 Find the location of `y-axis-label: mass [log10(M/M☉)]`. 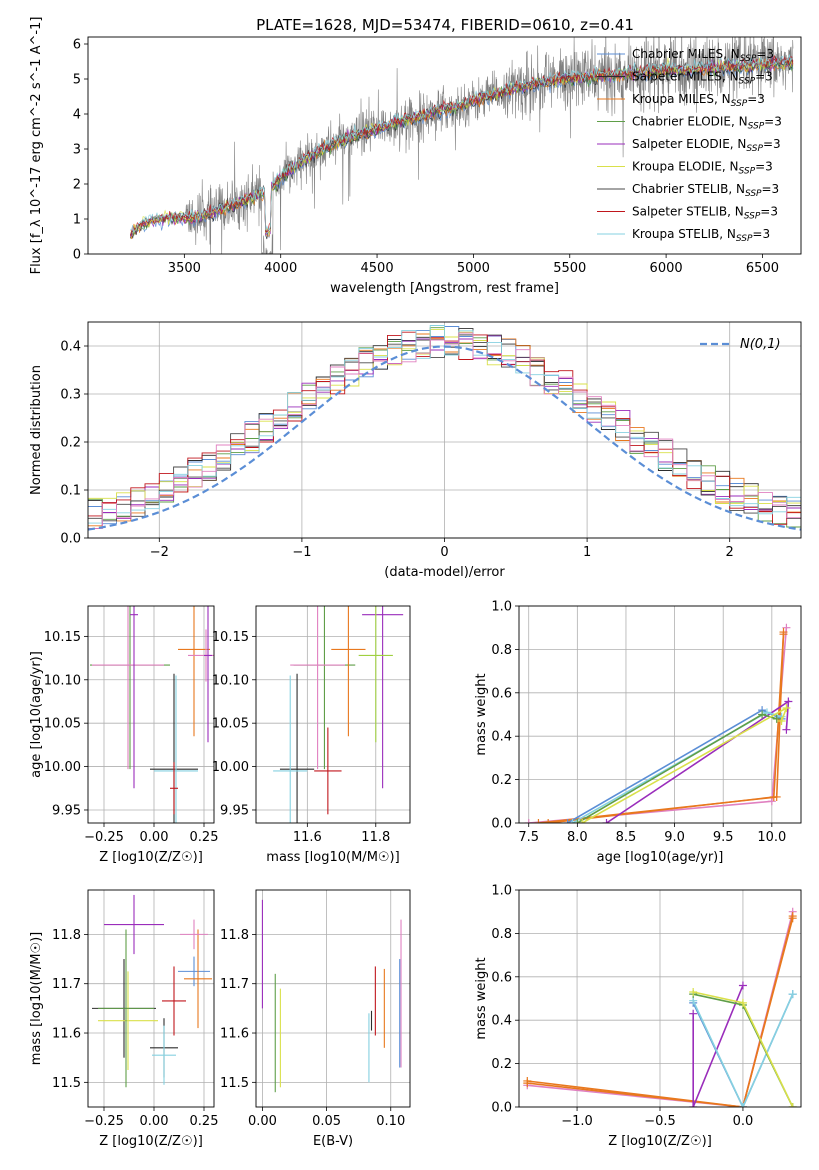

y-axis-label: mass [log10(M/M☉)] is located at coordinates (36, 998).